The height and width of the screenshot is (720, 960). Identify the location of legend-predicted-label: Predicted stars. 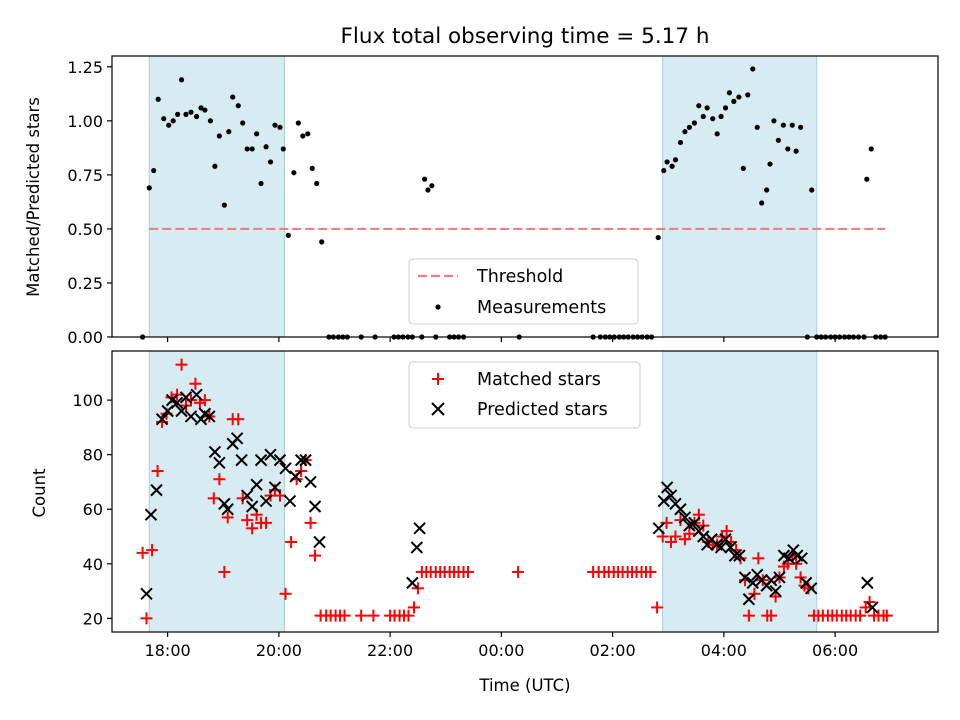
(542, 410).